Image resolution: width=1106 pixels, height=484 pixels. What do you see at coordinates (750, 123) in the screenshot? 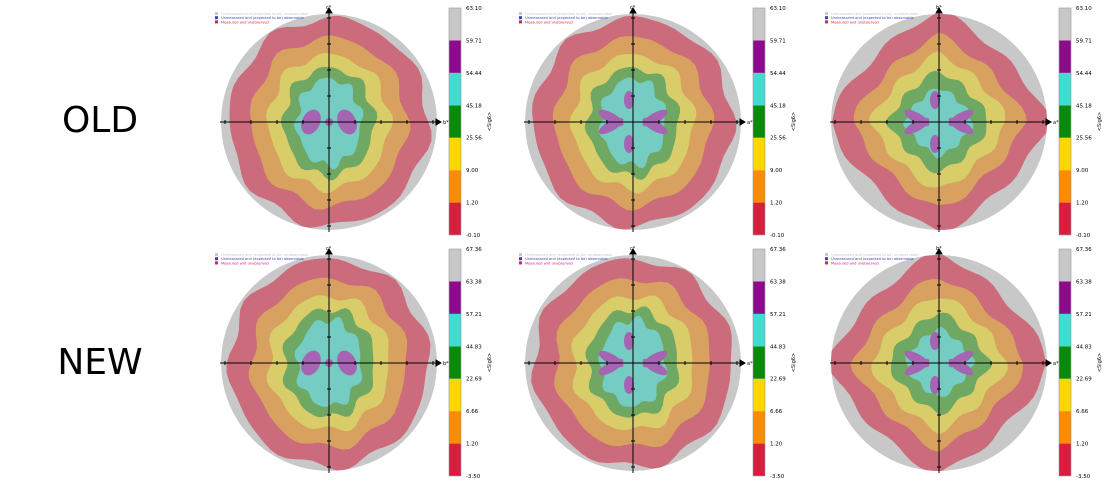
I see `x-axis-label: a*` at bounding box center [750, 123].